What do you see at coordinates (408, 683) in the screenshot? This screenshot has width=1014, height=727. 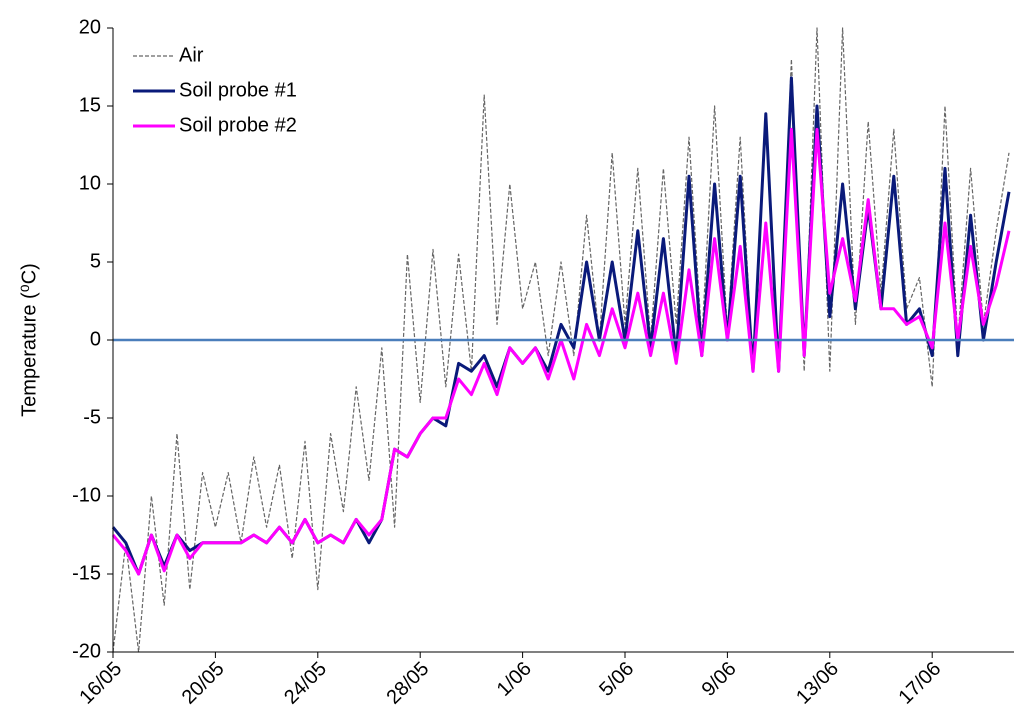 I see `x-tick-label: 28/05` at bounding box center [408, 683].